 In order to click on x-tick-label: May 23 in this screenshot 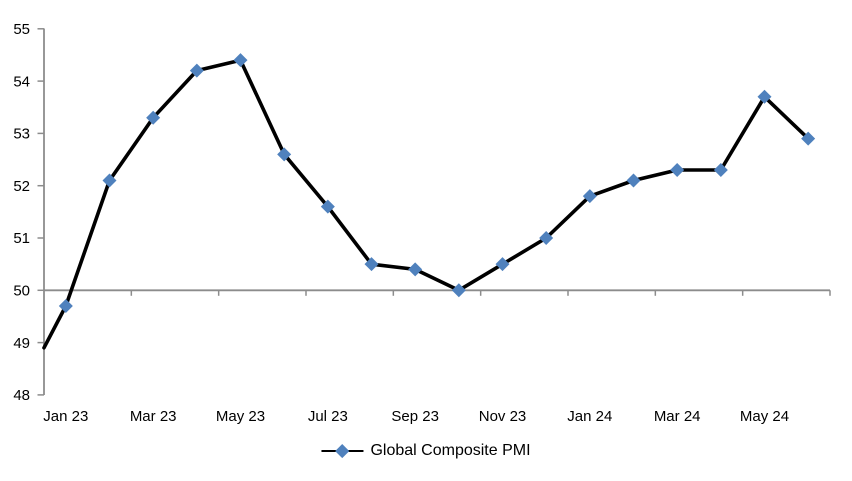, I will do `click(240, 416)`.